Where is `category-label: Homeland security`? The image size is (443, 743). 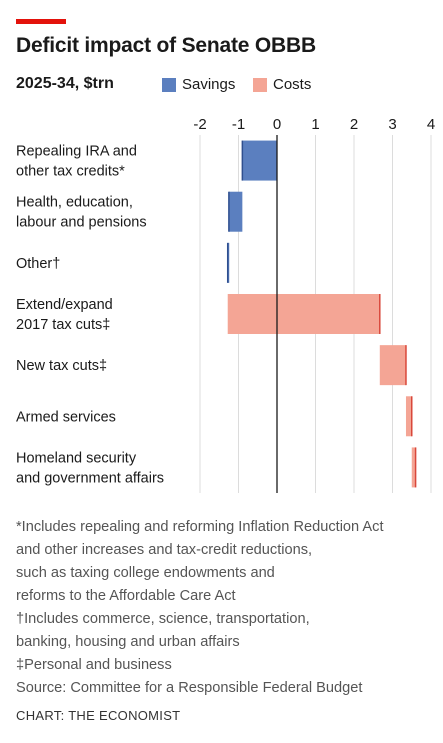
category-label: Homeland security is located at coordinates (76, 458).